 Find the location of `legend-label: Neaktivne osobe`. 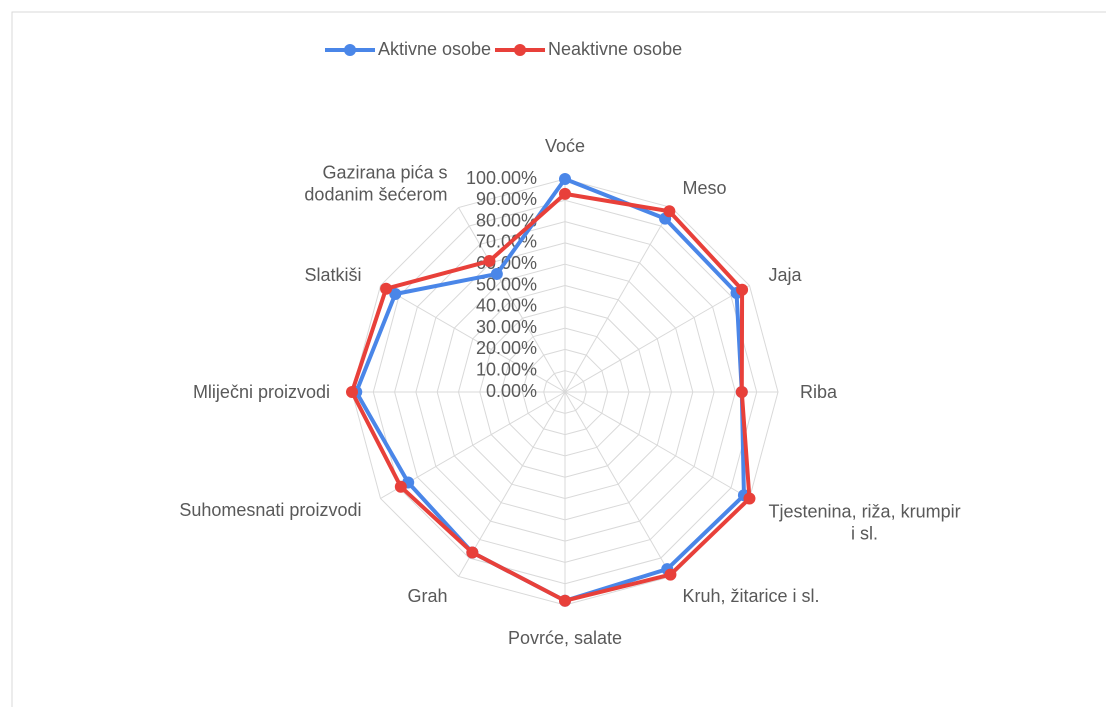

legend-label: Neaktivne osobe is located at coordinates (615, 49).